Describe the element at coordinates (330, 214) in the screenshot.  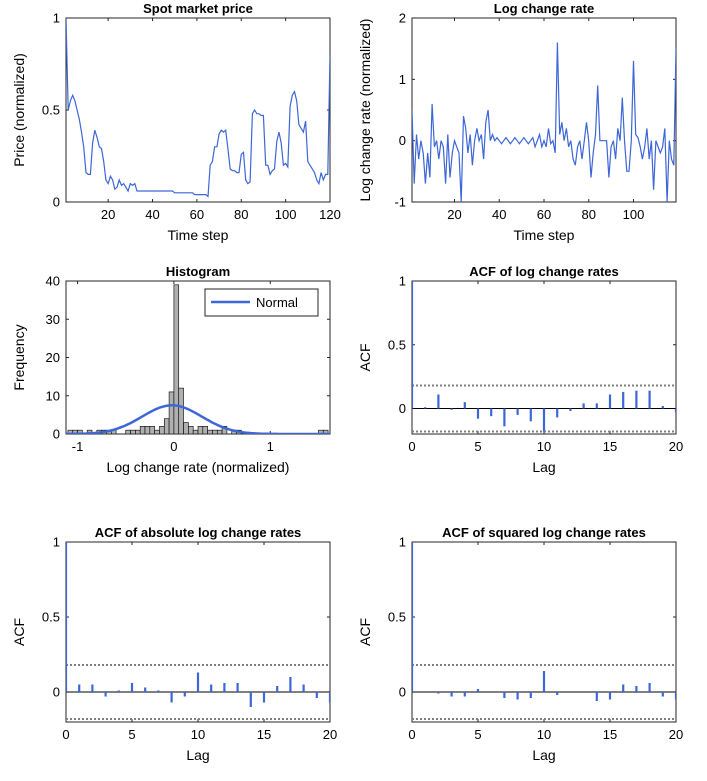
I see `x-tick-label: 120` at that location.